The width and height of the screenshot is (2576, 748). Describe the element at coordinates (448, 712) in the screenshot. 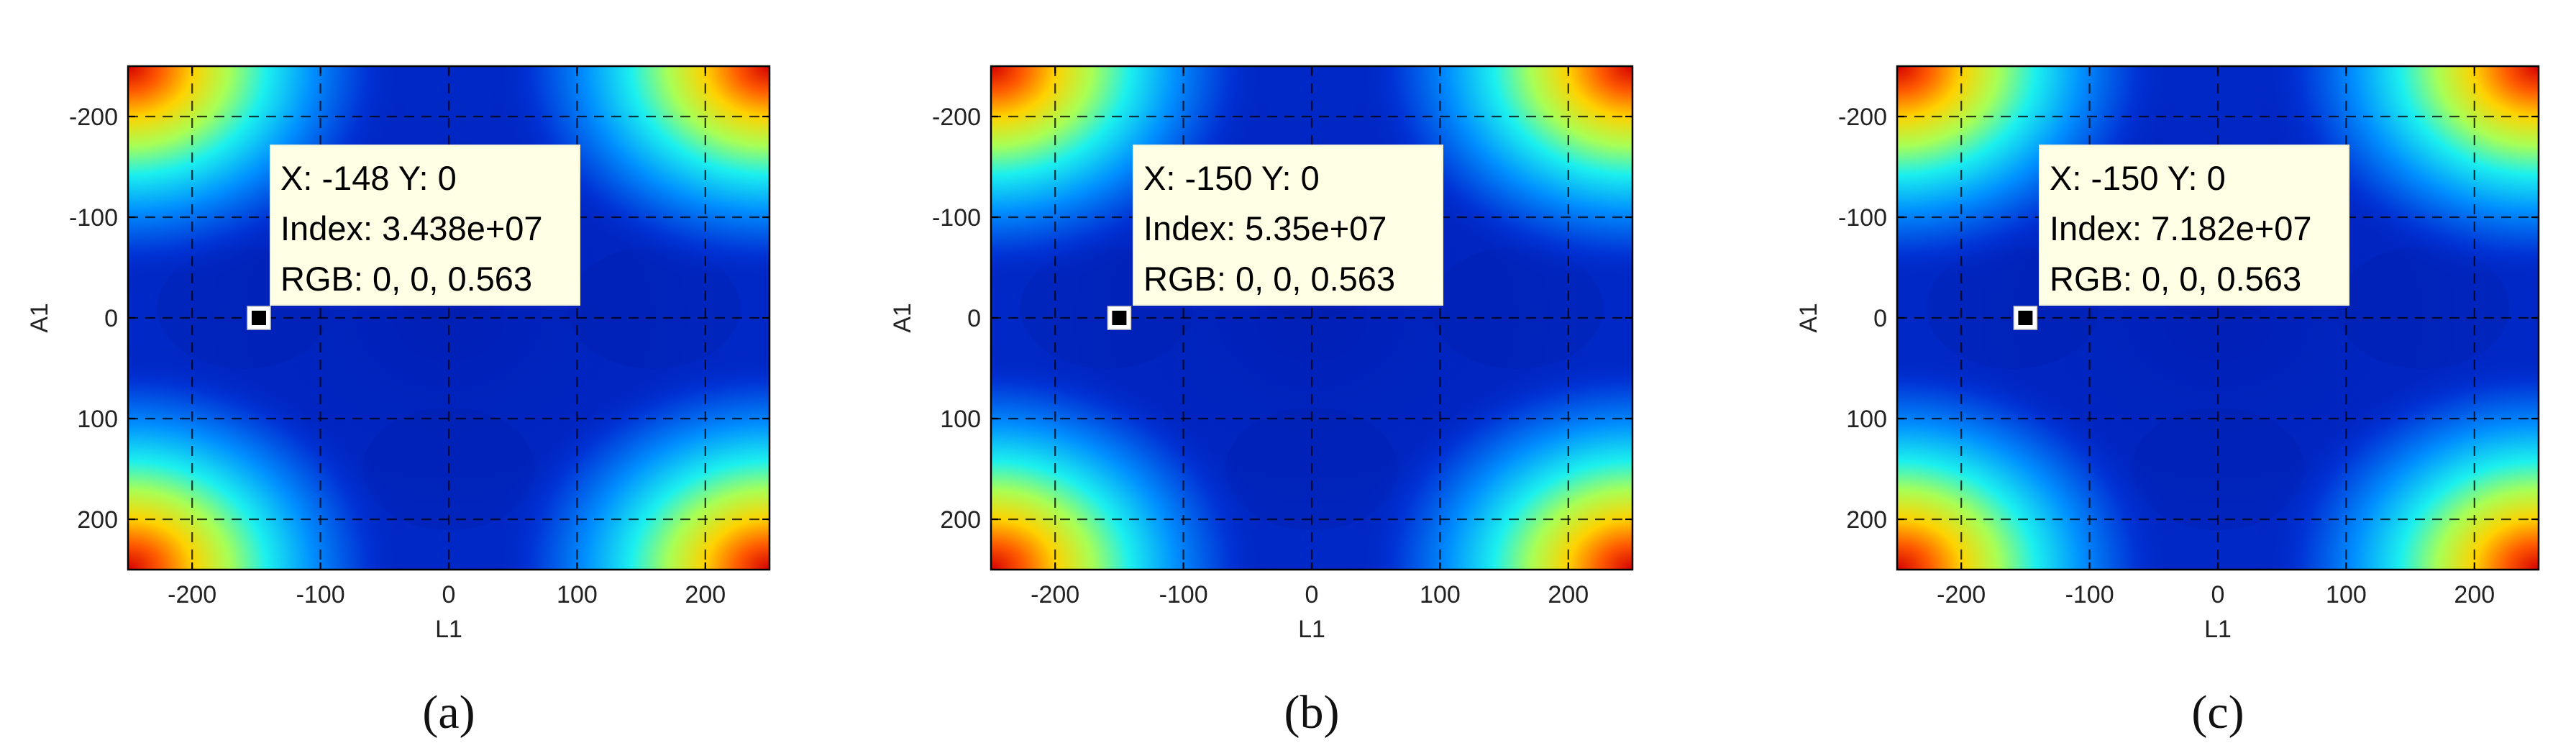

I see `panel-label: (a)` at that location.